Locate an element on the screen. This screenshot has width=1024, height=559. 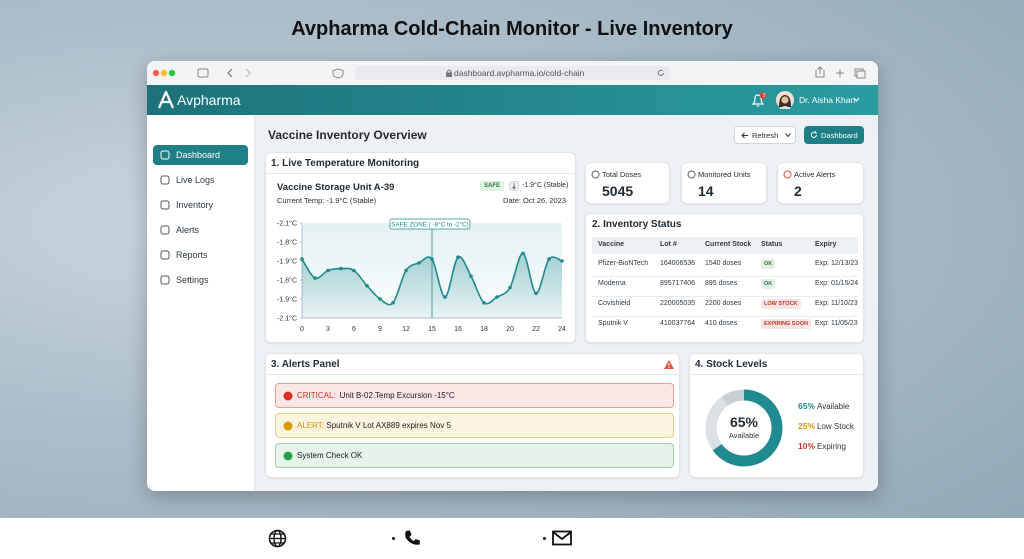
table-cell: 220005035 is located at coordinates (678, 303).